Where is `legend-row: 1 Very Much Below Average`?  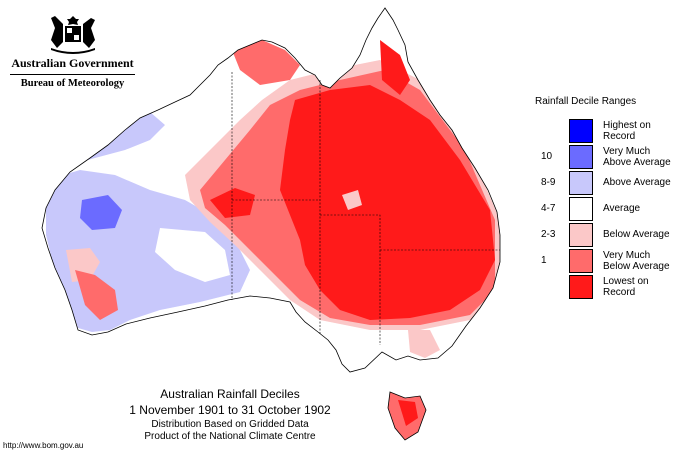 legend-row: 1 Very Much Below Average is located at coordinates (603, 261).